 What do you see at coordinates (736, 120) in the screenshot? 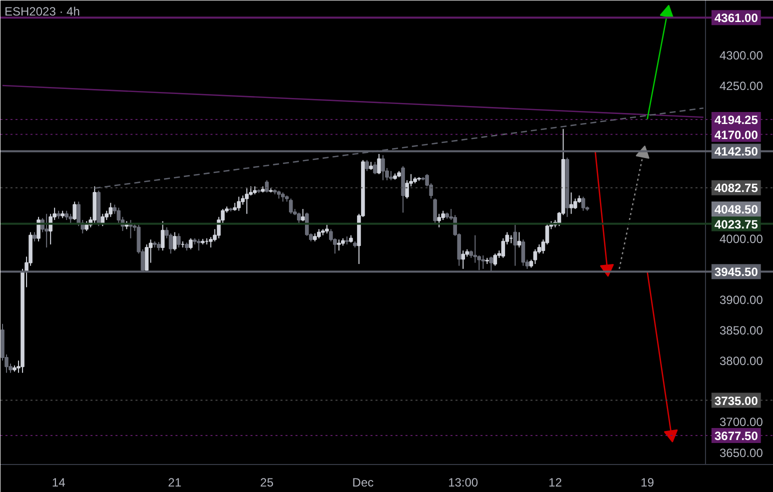
I see `ref-line-label: 4194.25` at bounding box center [736, 120].